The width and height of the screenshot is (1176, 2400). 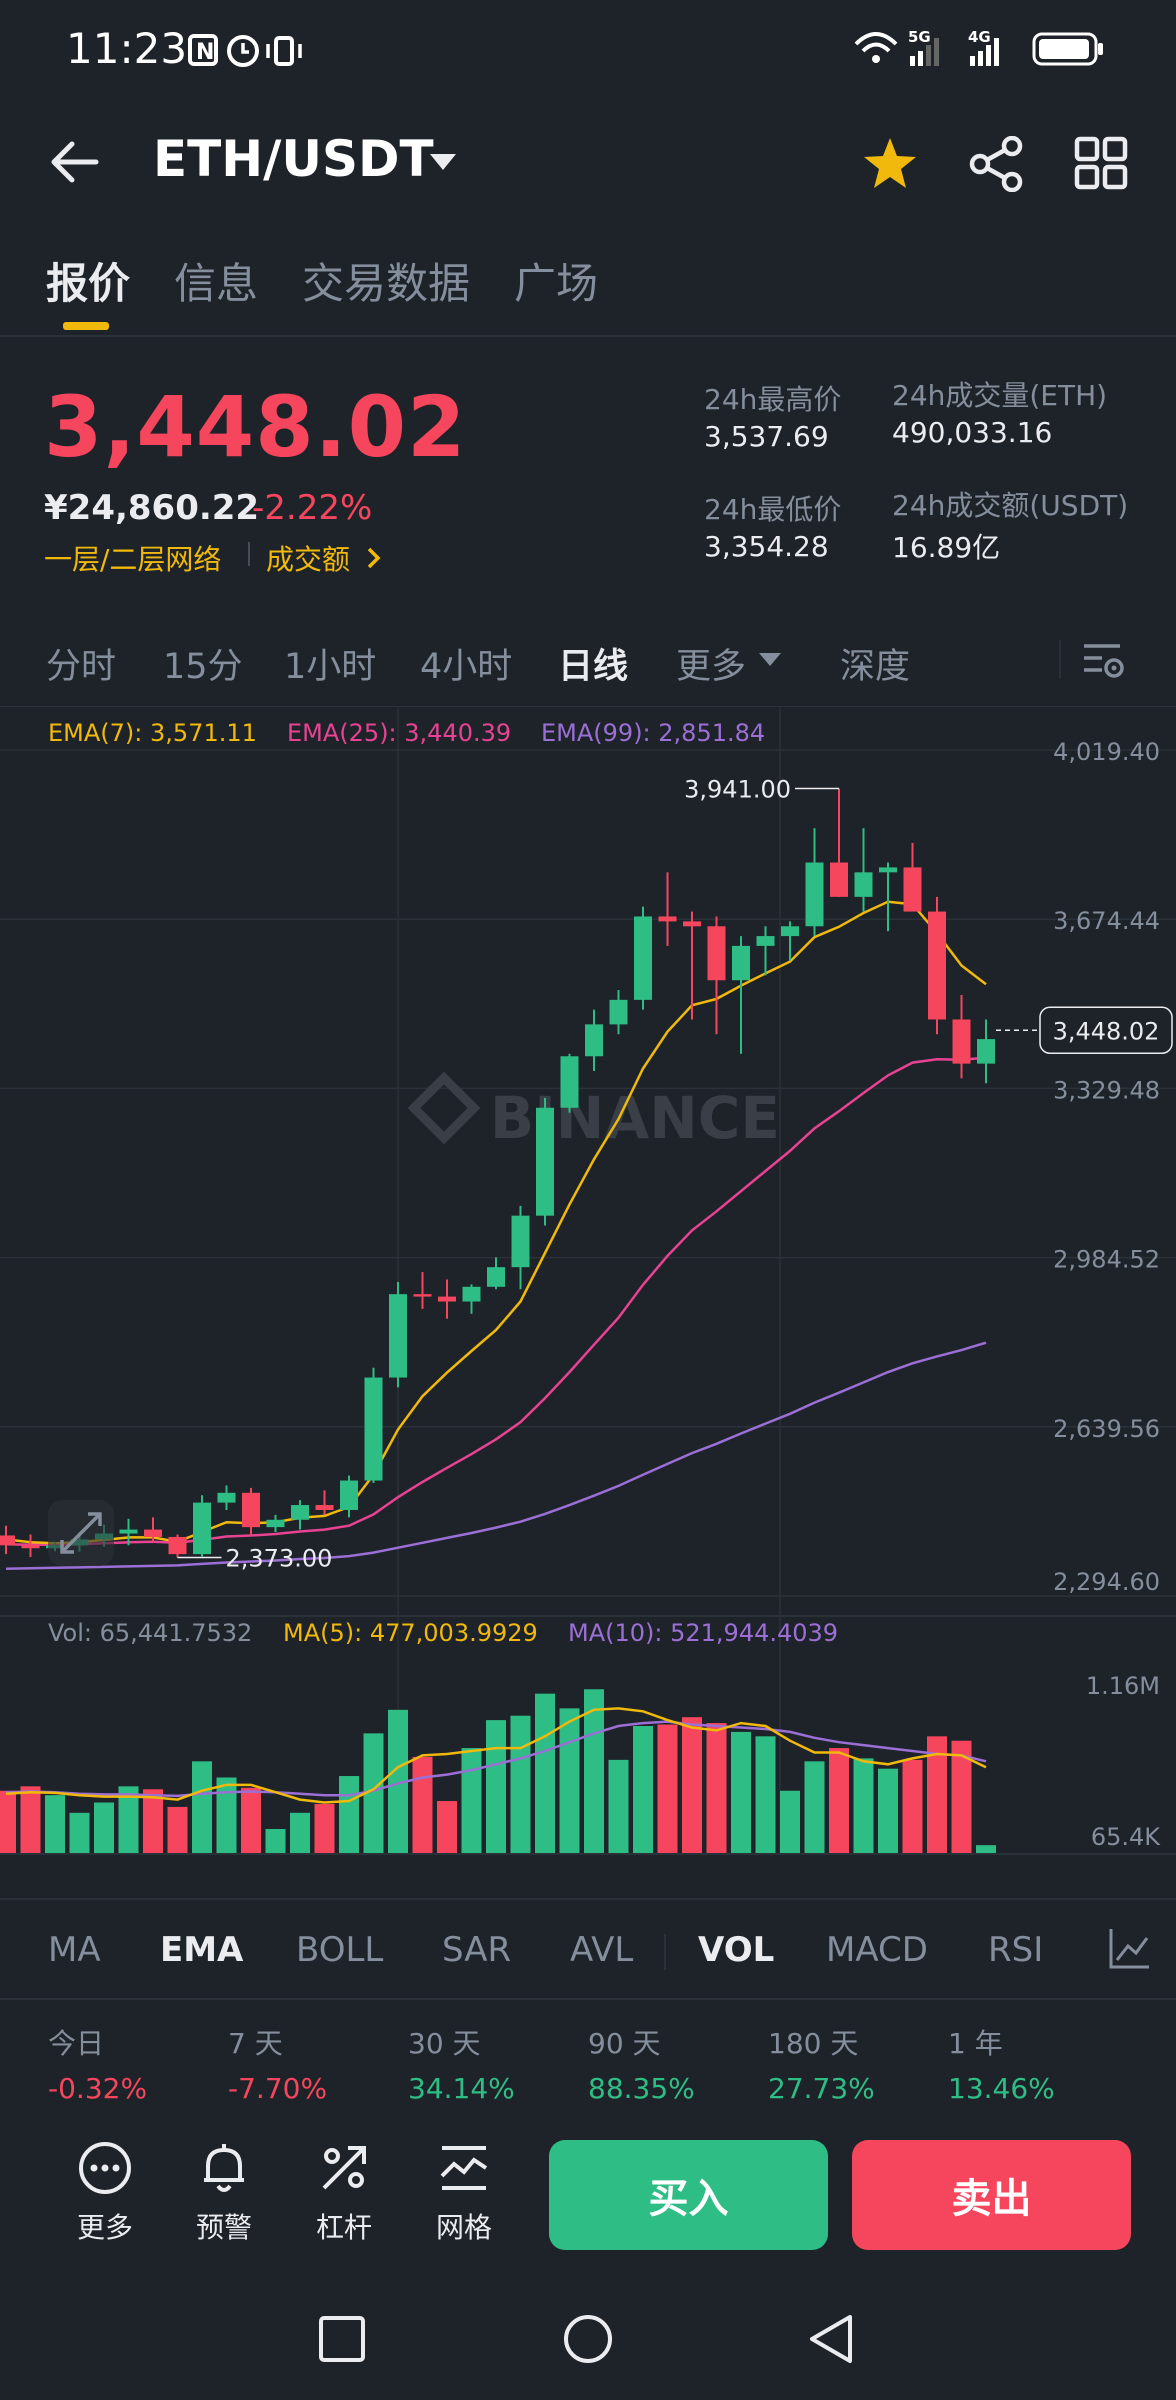 What do you see at coordinates (588, 2339) in the screenshot?
I see `home-circle-icon` at bounding box center [588, 2339].